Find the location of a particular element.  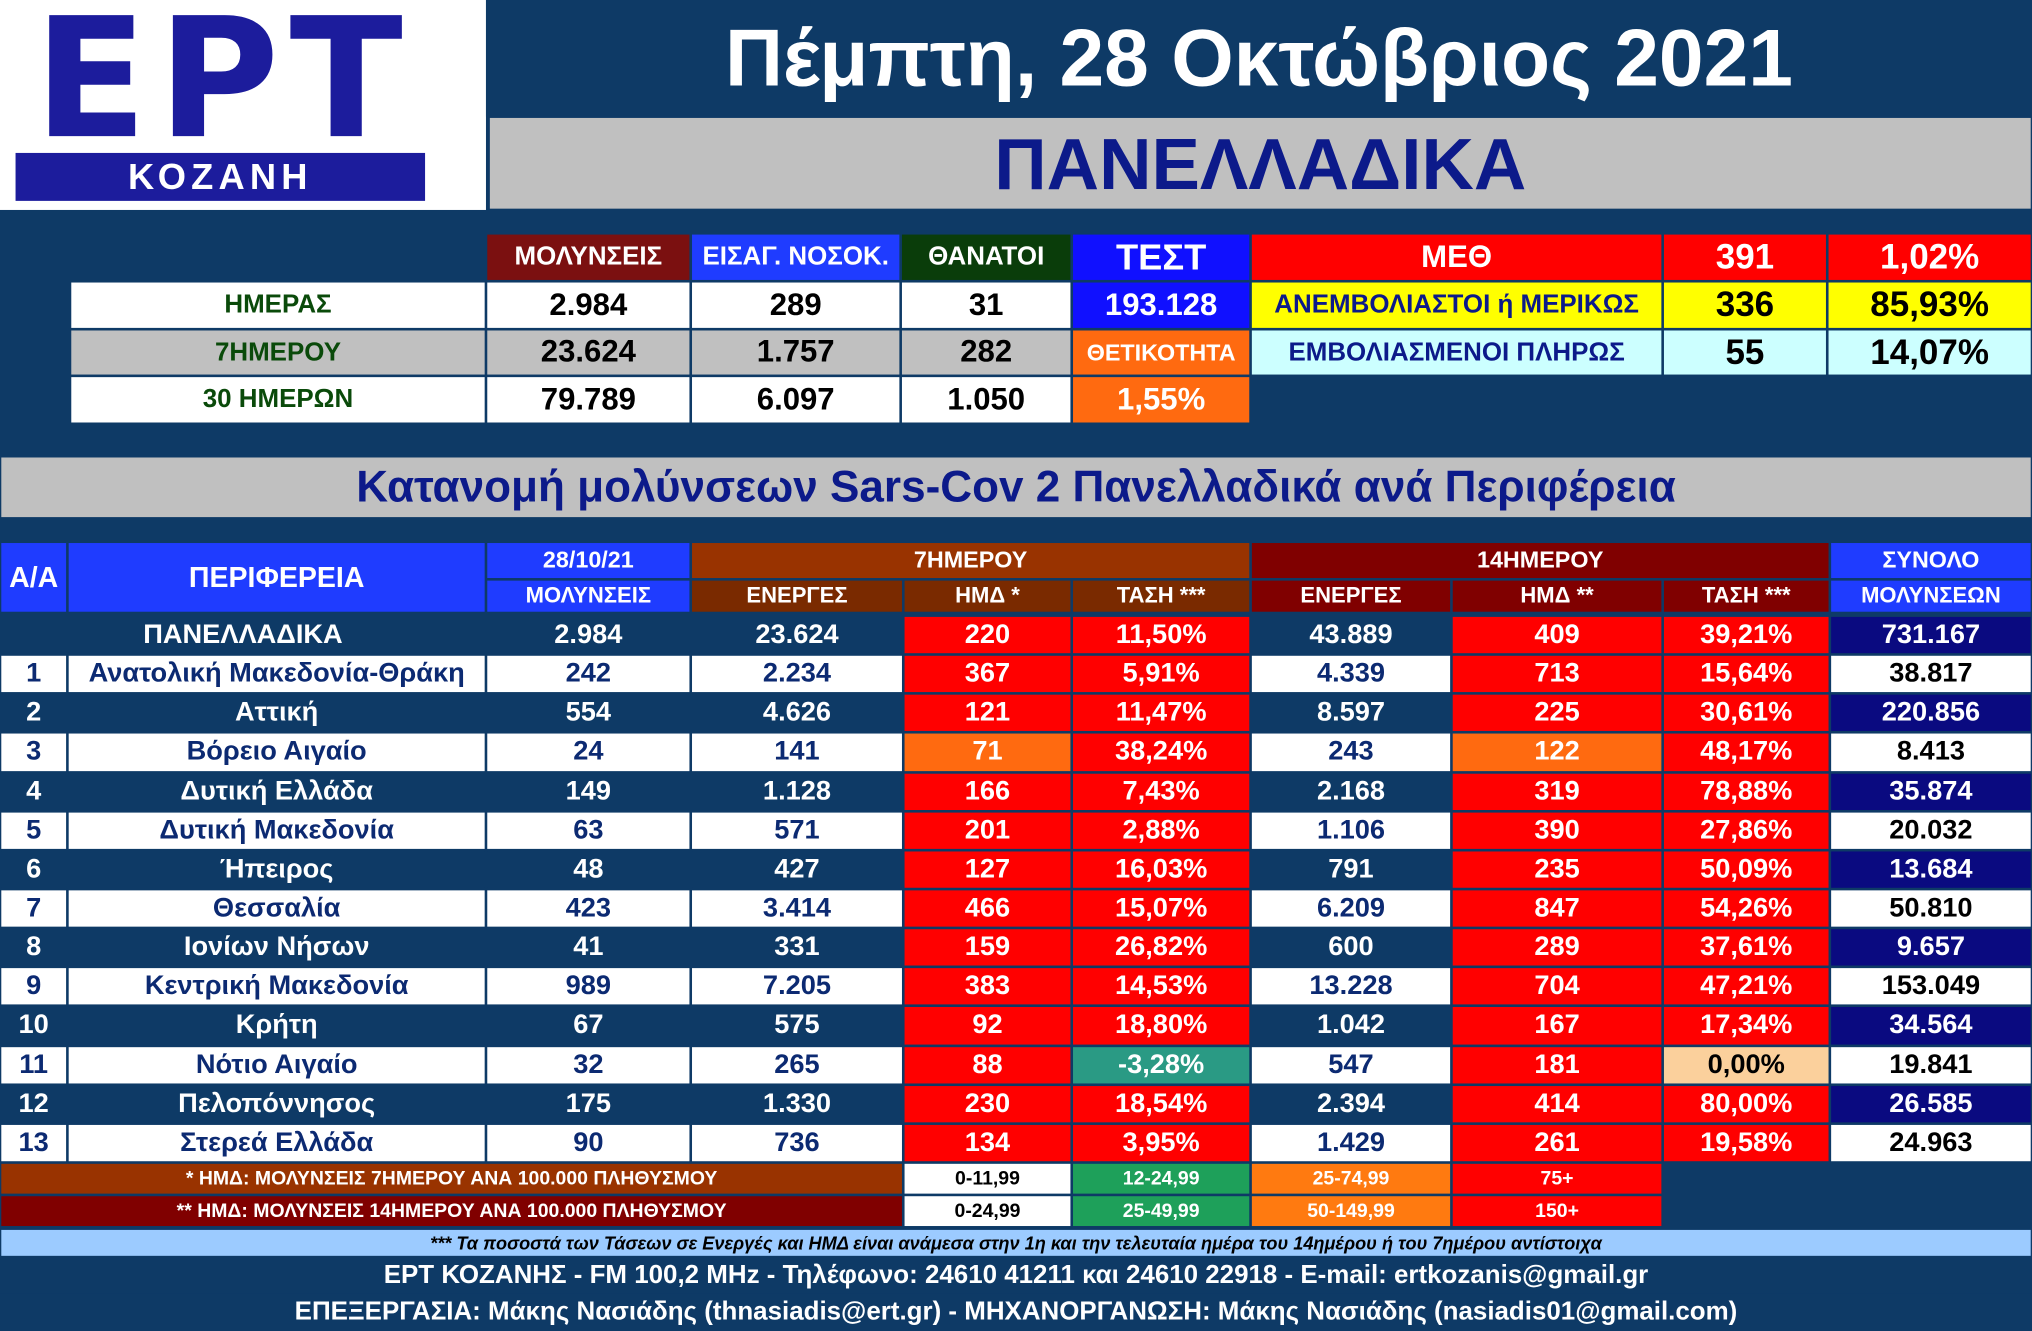

table-cell: 38,24% is located at coordinates (1161, 752).